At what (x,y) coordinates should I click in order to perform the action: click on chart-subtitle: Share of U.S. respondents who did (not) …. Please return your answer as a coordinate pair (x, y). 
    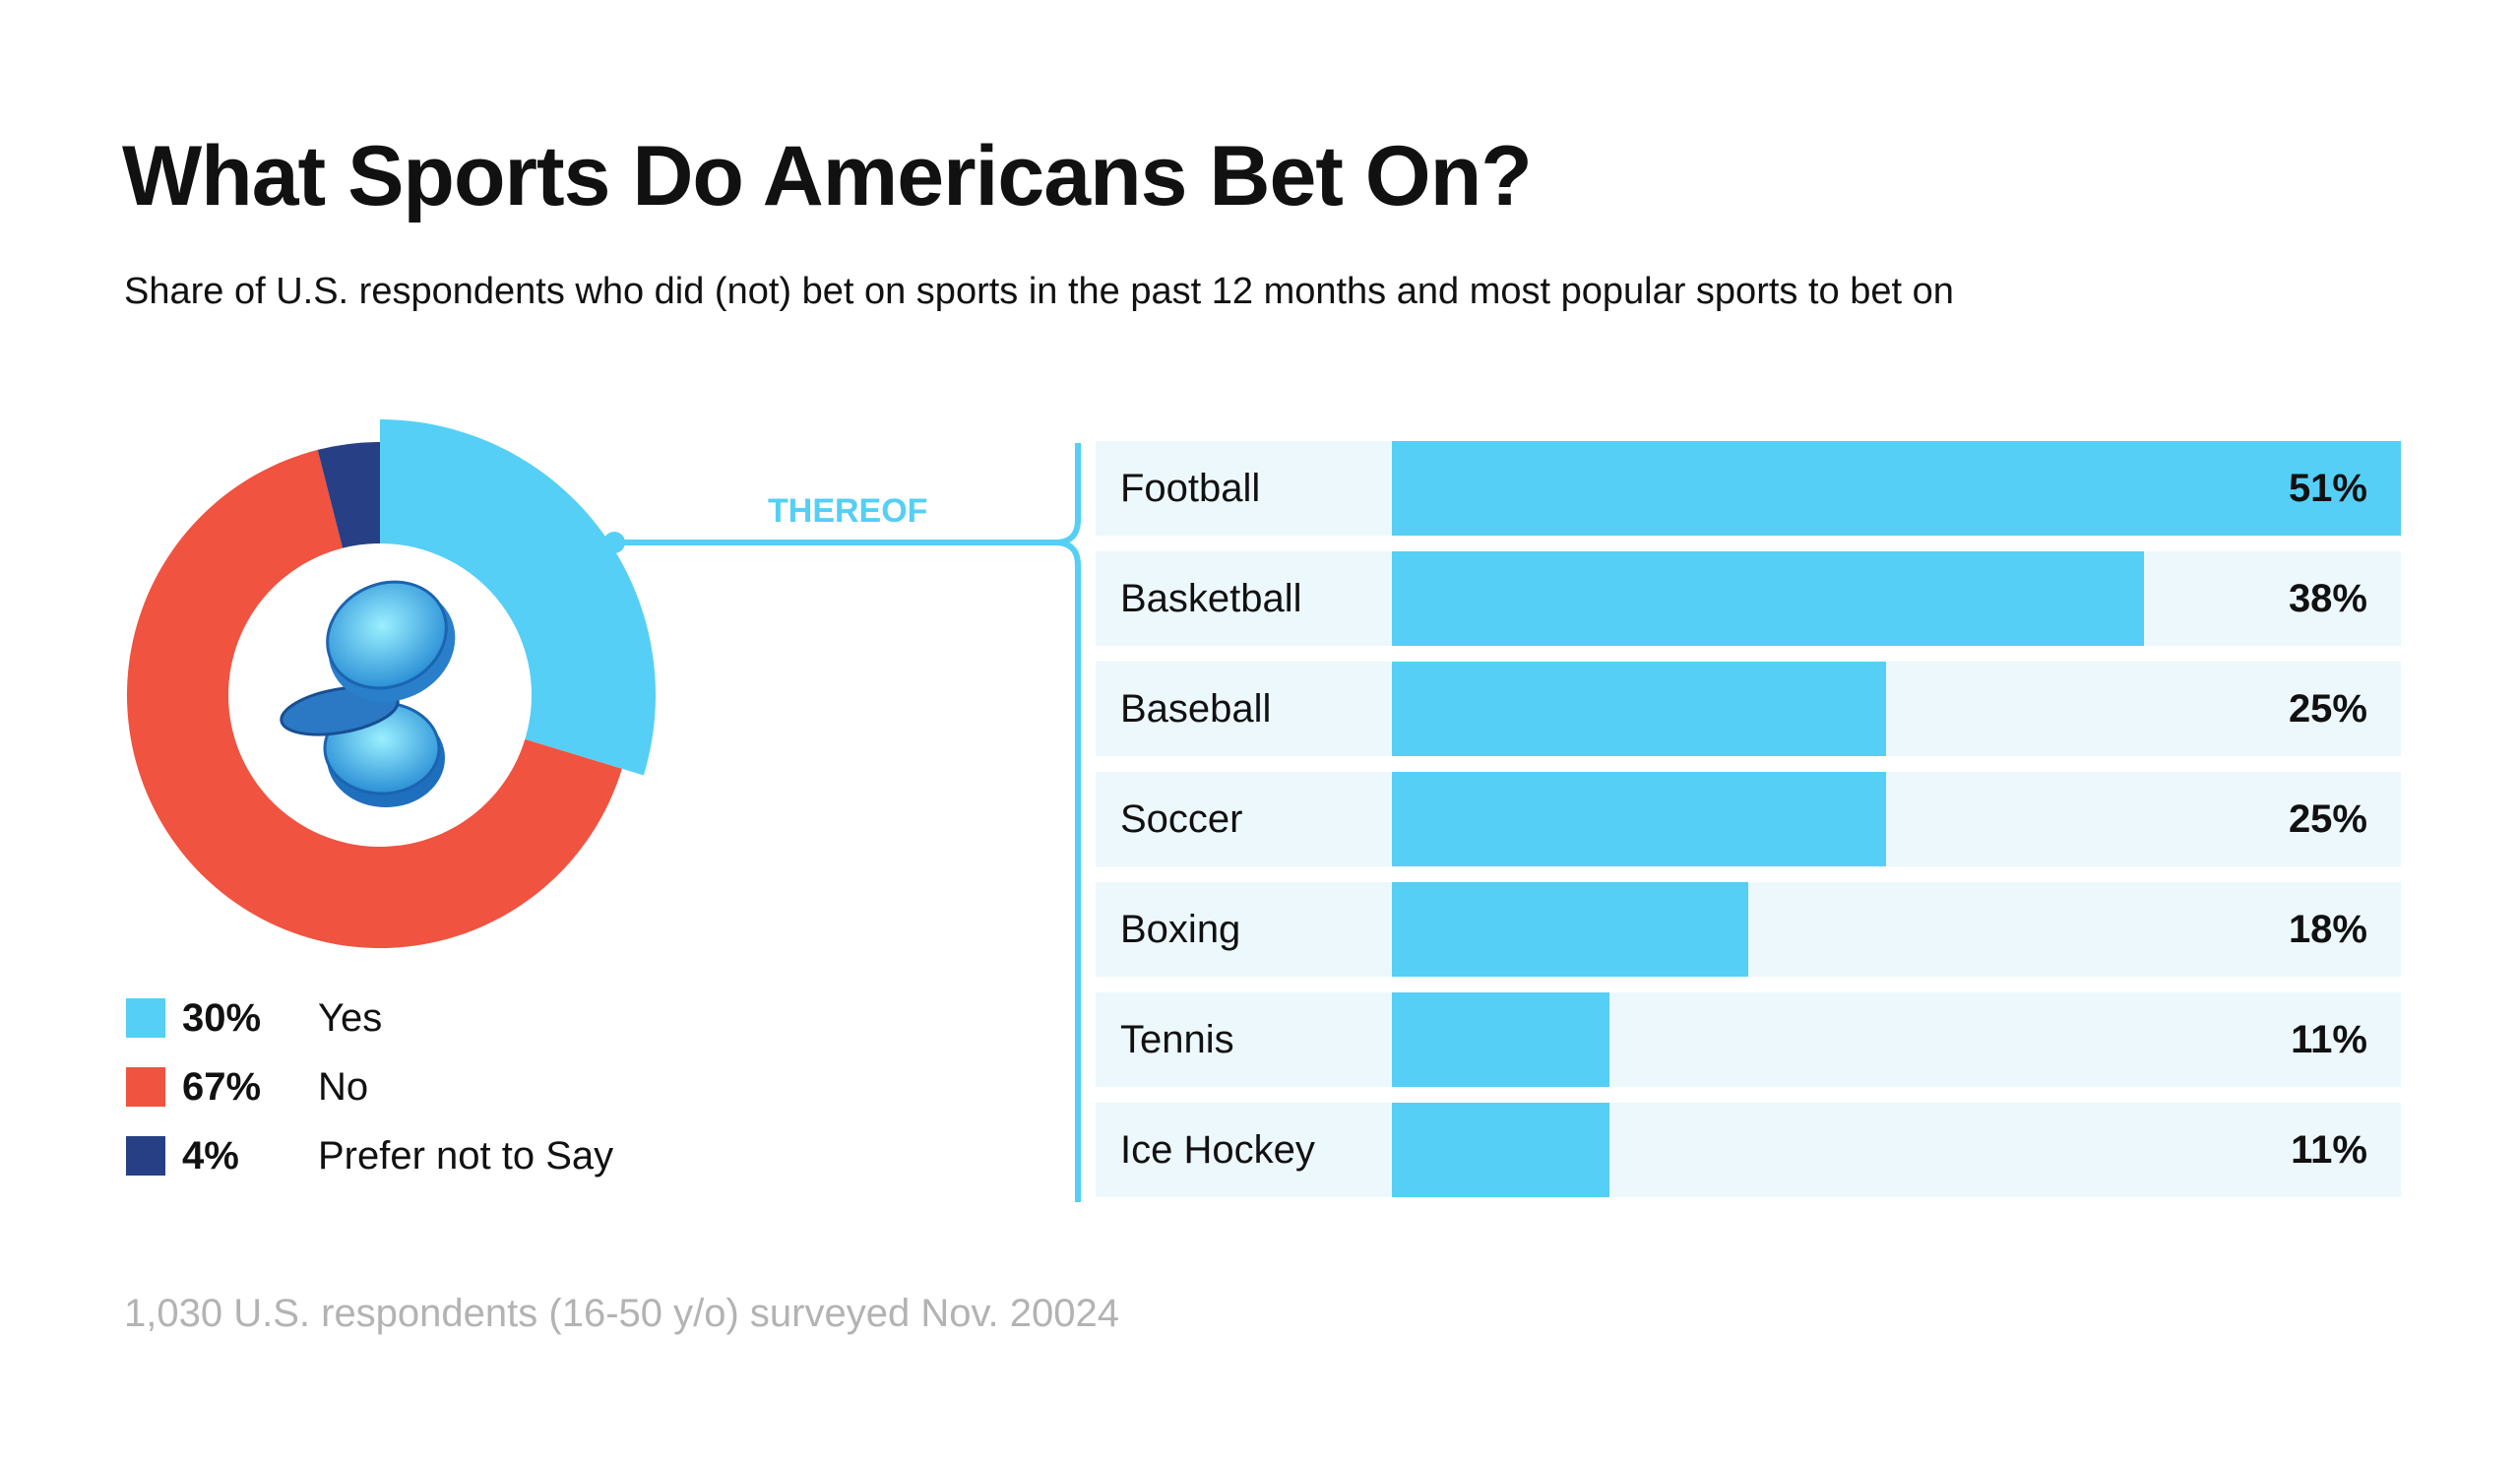
    Looking at the image, I should click on (1039, 292).